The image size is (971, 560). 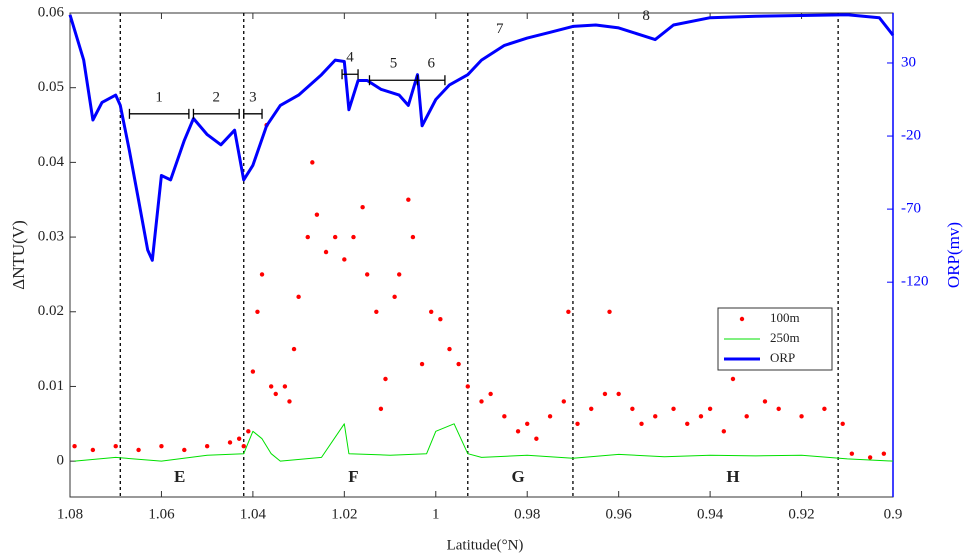 I want to click on y-tick-label: 0.04, so click(x=51, y=162).